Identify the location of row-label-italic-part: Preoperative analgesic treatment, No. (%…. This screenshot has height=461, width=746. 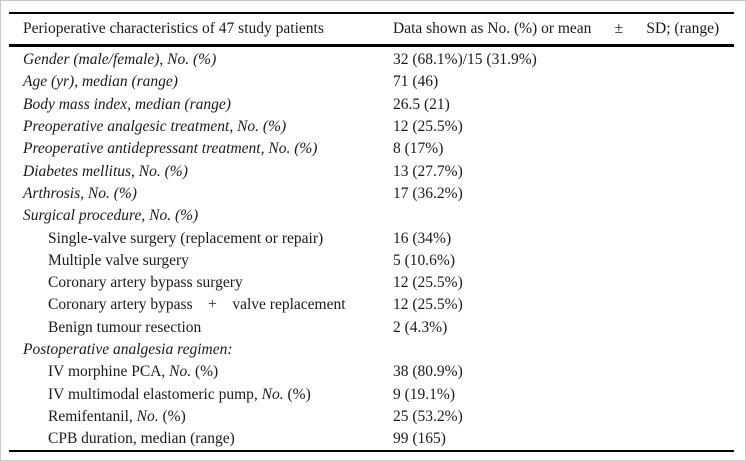
(155, 127).